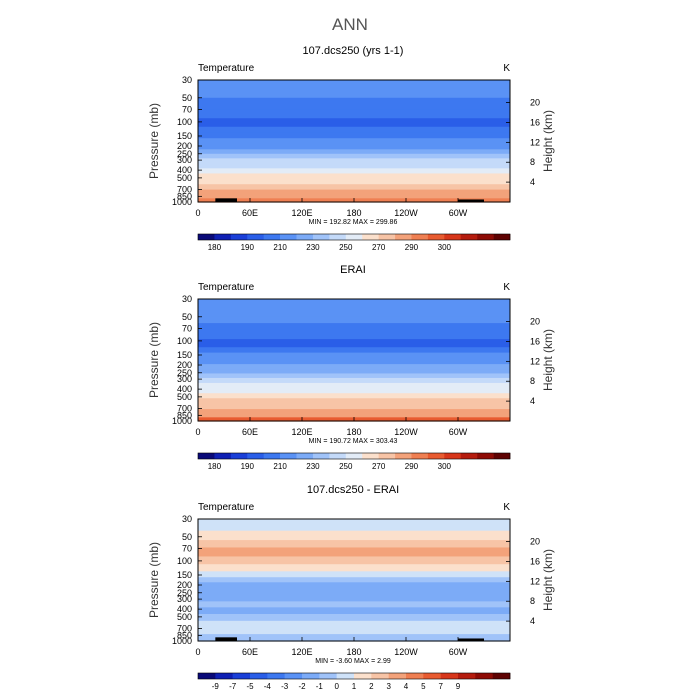 Image resolution: width=700 pixels, height=700 pixels. What do you see at coordinates (354, 676) in the screenshot?
I see `colorbar-frame` at bounding box center [354, 676].